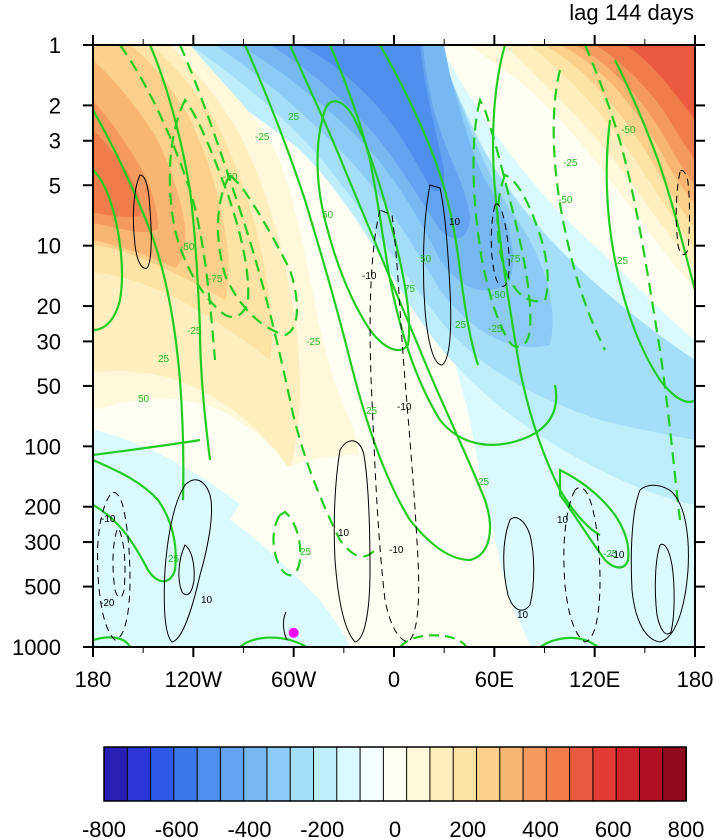 The width and height of the screenshot is (714, 838). Describe the element at coordinates (55, 45) in the screenshot. I see `y-tick-label: 1` at that location.